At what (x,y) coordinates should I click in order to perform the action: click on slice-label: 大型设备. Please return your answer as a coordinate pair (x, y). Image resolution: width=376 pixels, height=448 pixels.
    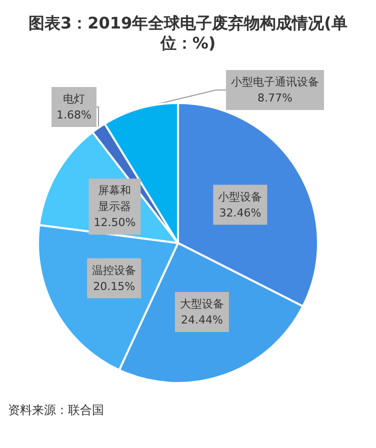
    Looking at the image, I should click on (202, 303).